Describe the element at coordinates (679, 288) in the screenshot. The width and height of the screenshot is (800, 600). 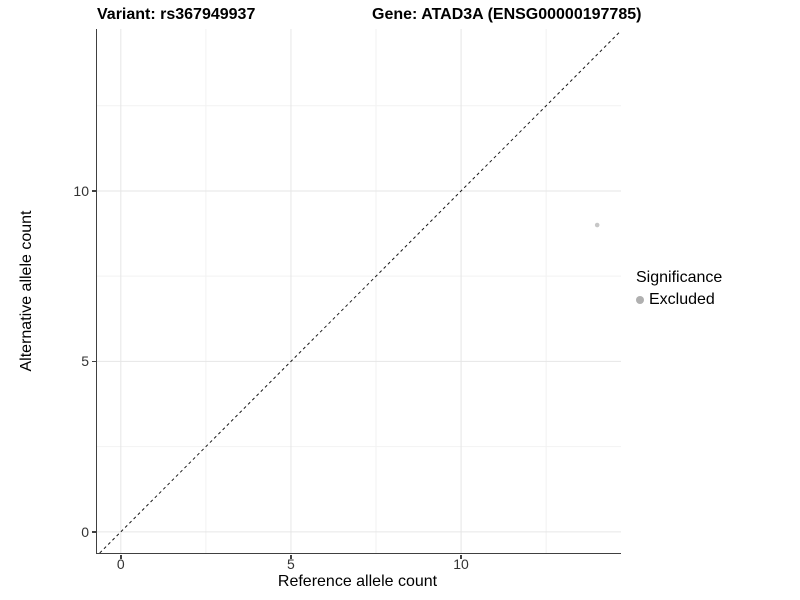
I see `legend: Significance Excluded` at that location.